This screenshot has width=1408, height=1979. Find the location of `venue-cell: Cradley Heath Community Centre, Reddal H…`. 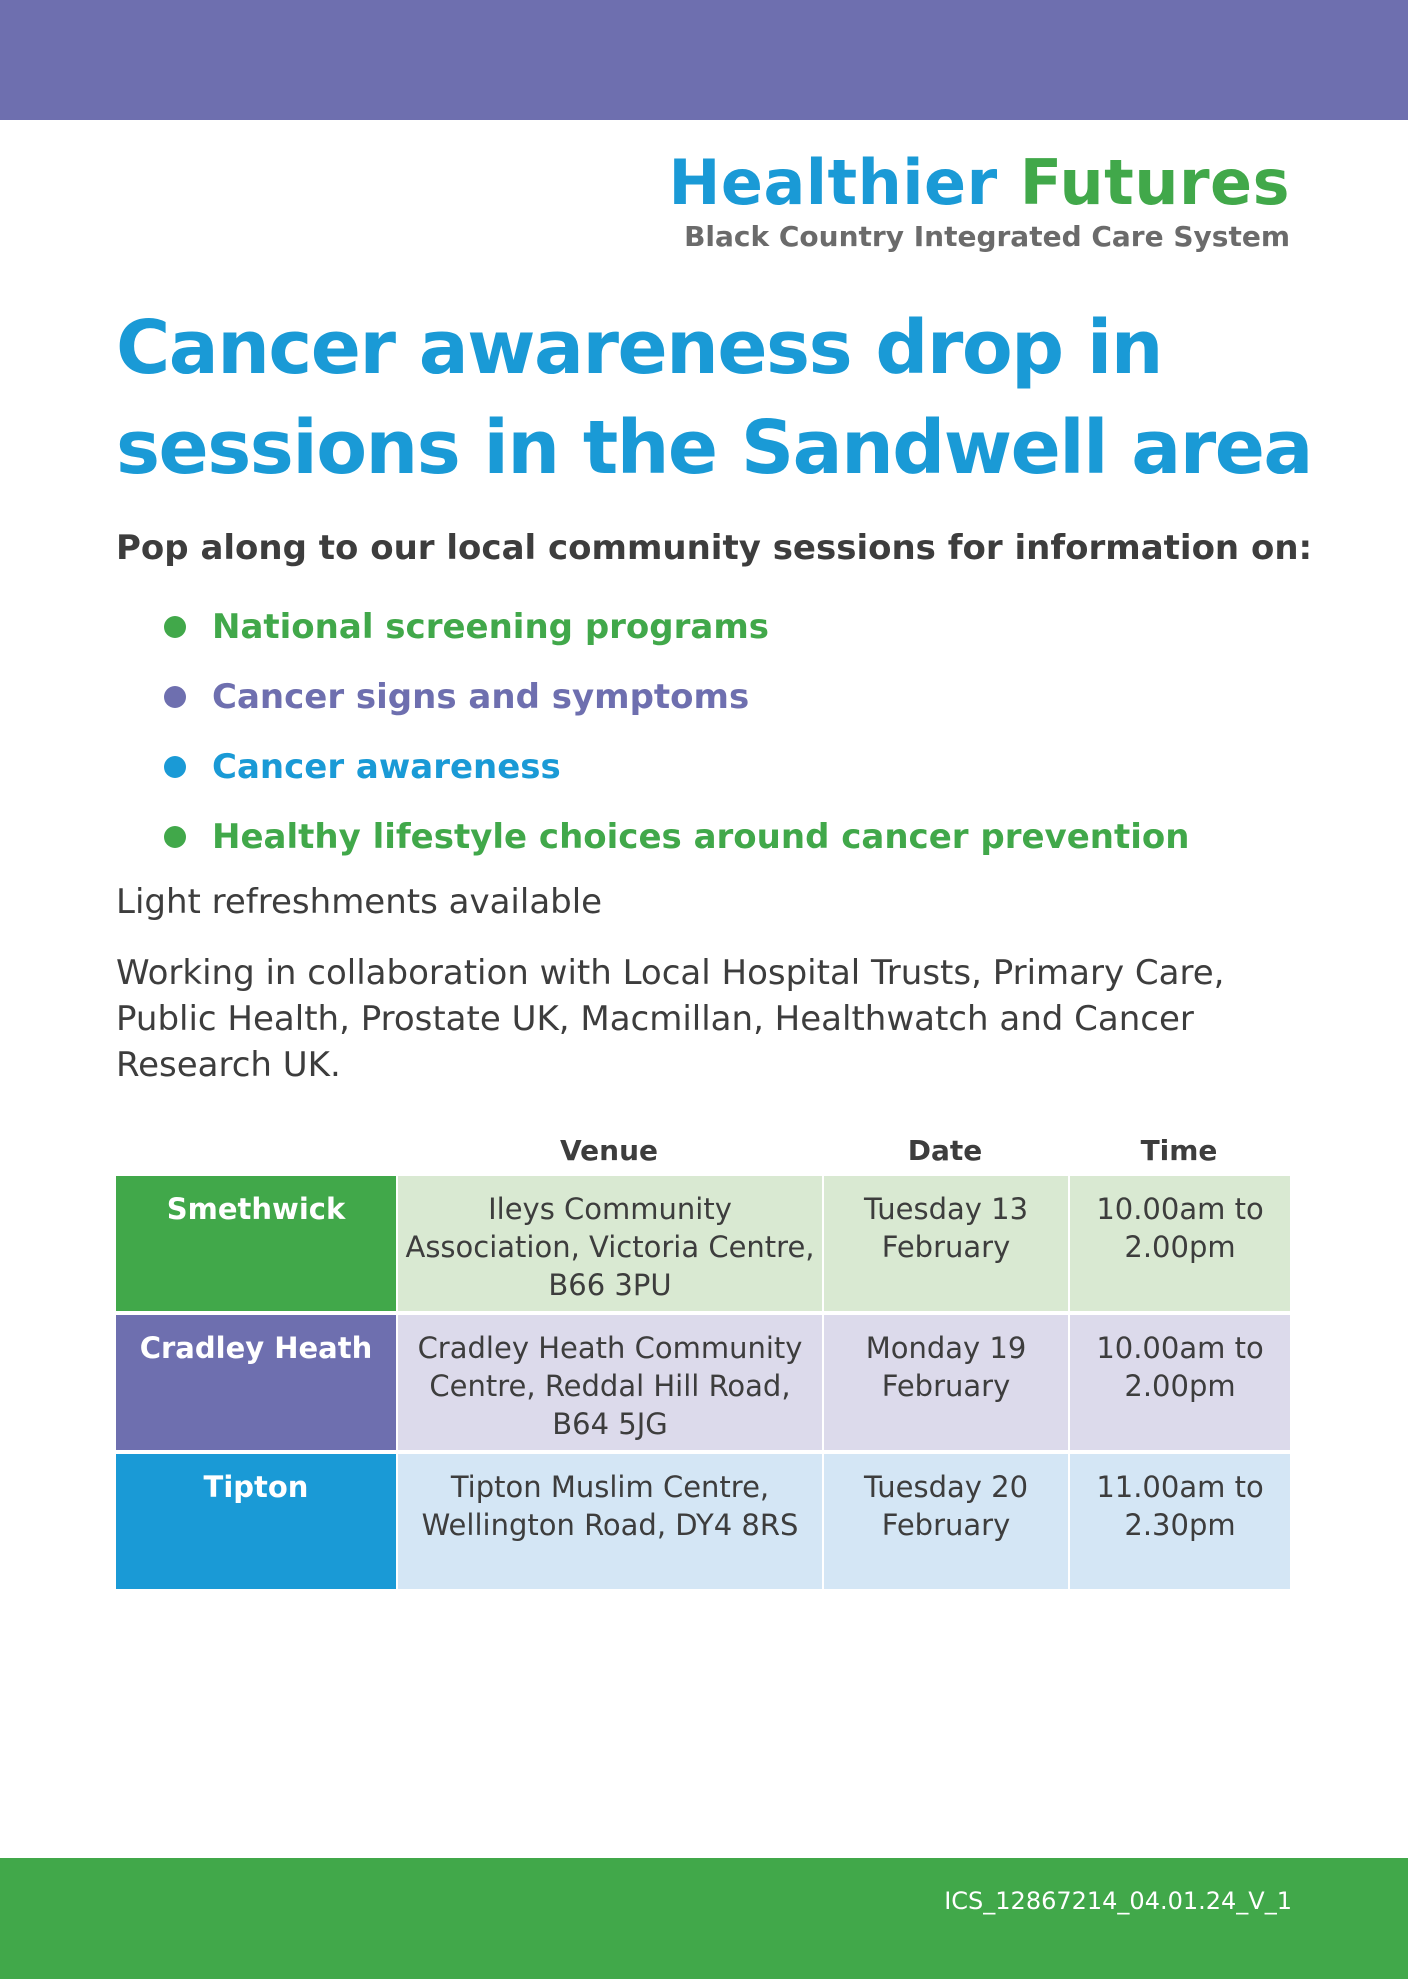

venue-cell: Cradley Heath Community Centre, Reddal H… is located at coordinates (609, 1382).